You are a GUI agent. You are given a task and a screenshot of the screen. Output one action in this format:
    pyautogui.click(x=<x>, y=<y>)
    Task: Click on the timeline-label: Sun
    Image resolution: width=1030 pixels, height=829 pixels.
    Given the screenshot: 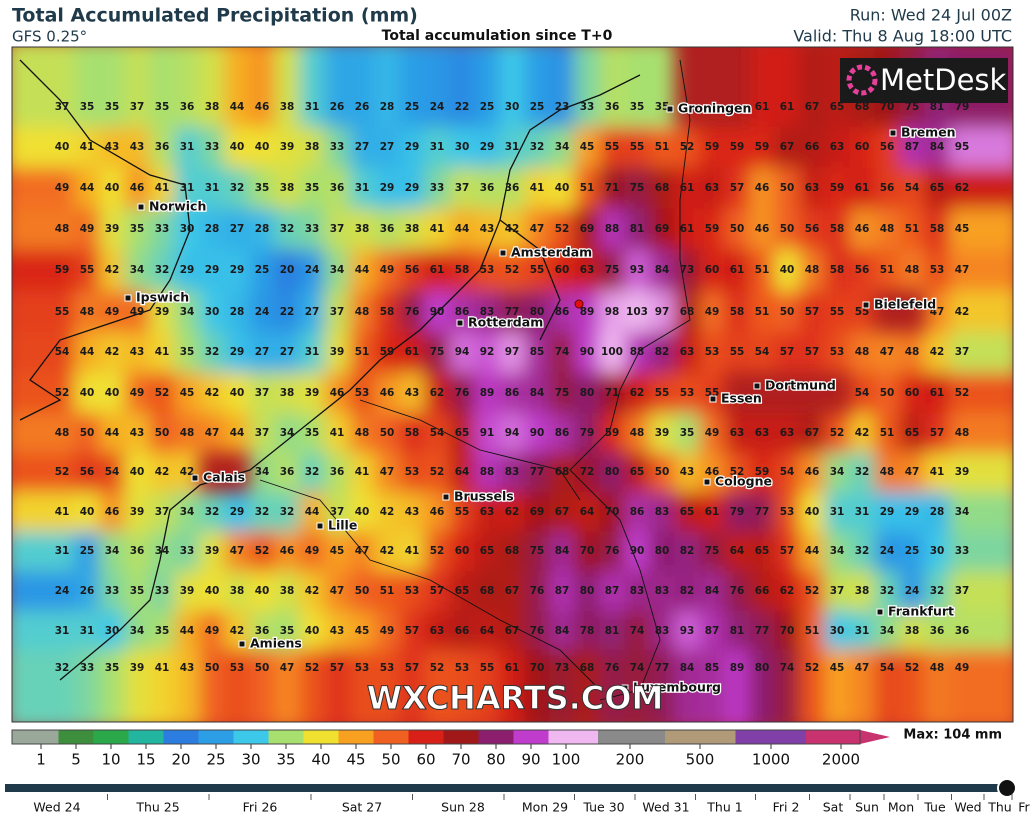 What is the action you would take?
    pyautogui.click(x=867, y=807)
    